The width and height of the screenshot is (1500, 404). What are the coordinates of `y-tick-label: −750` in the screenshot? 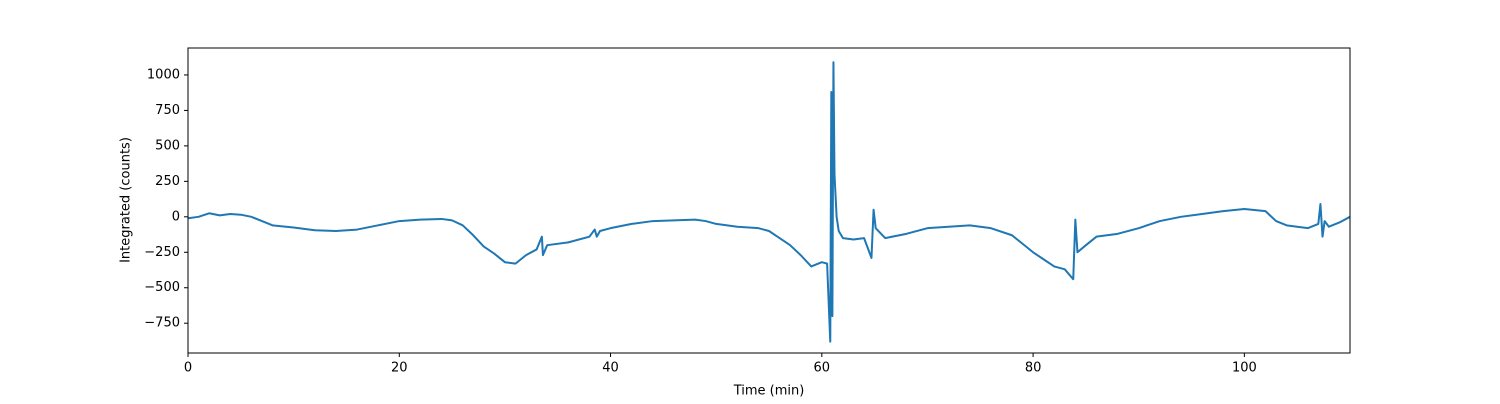 It's located at (162, 323).